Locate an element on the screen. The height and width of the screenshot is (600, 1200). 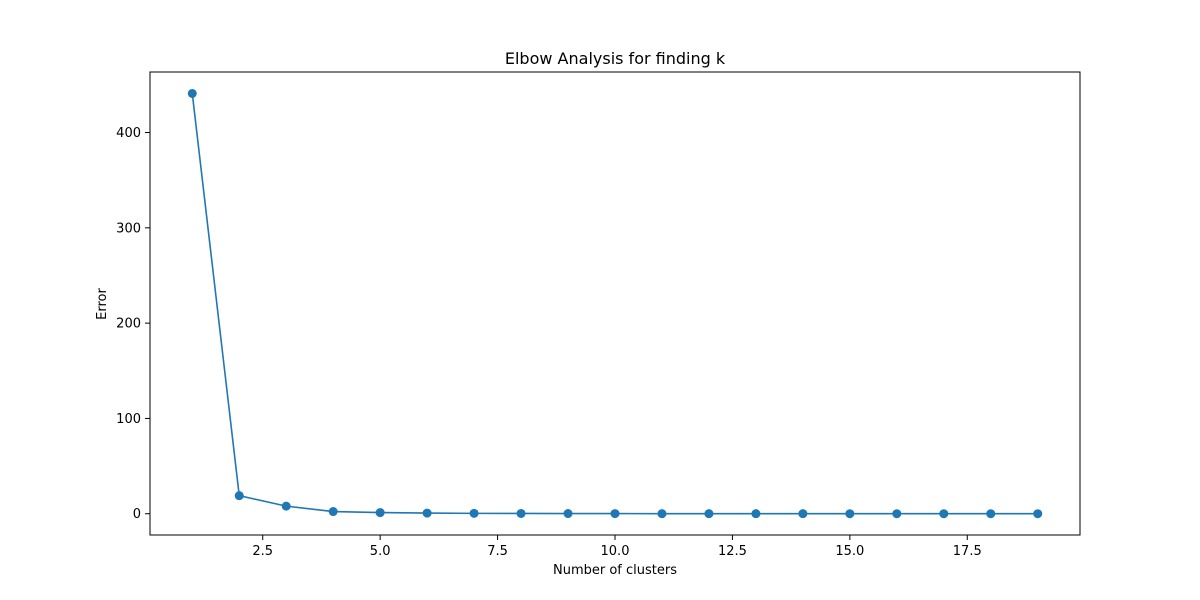
x-tick-label: 7.5 is located at coordinates (497, 551).